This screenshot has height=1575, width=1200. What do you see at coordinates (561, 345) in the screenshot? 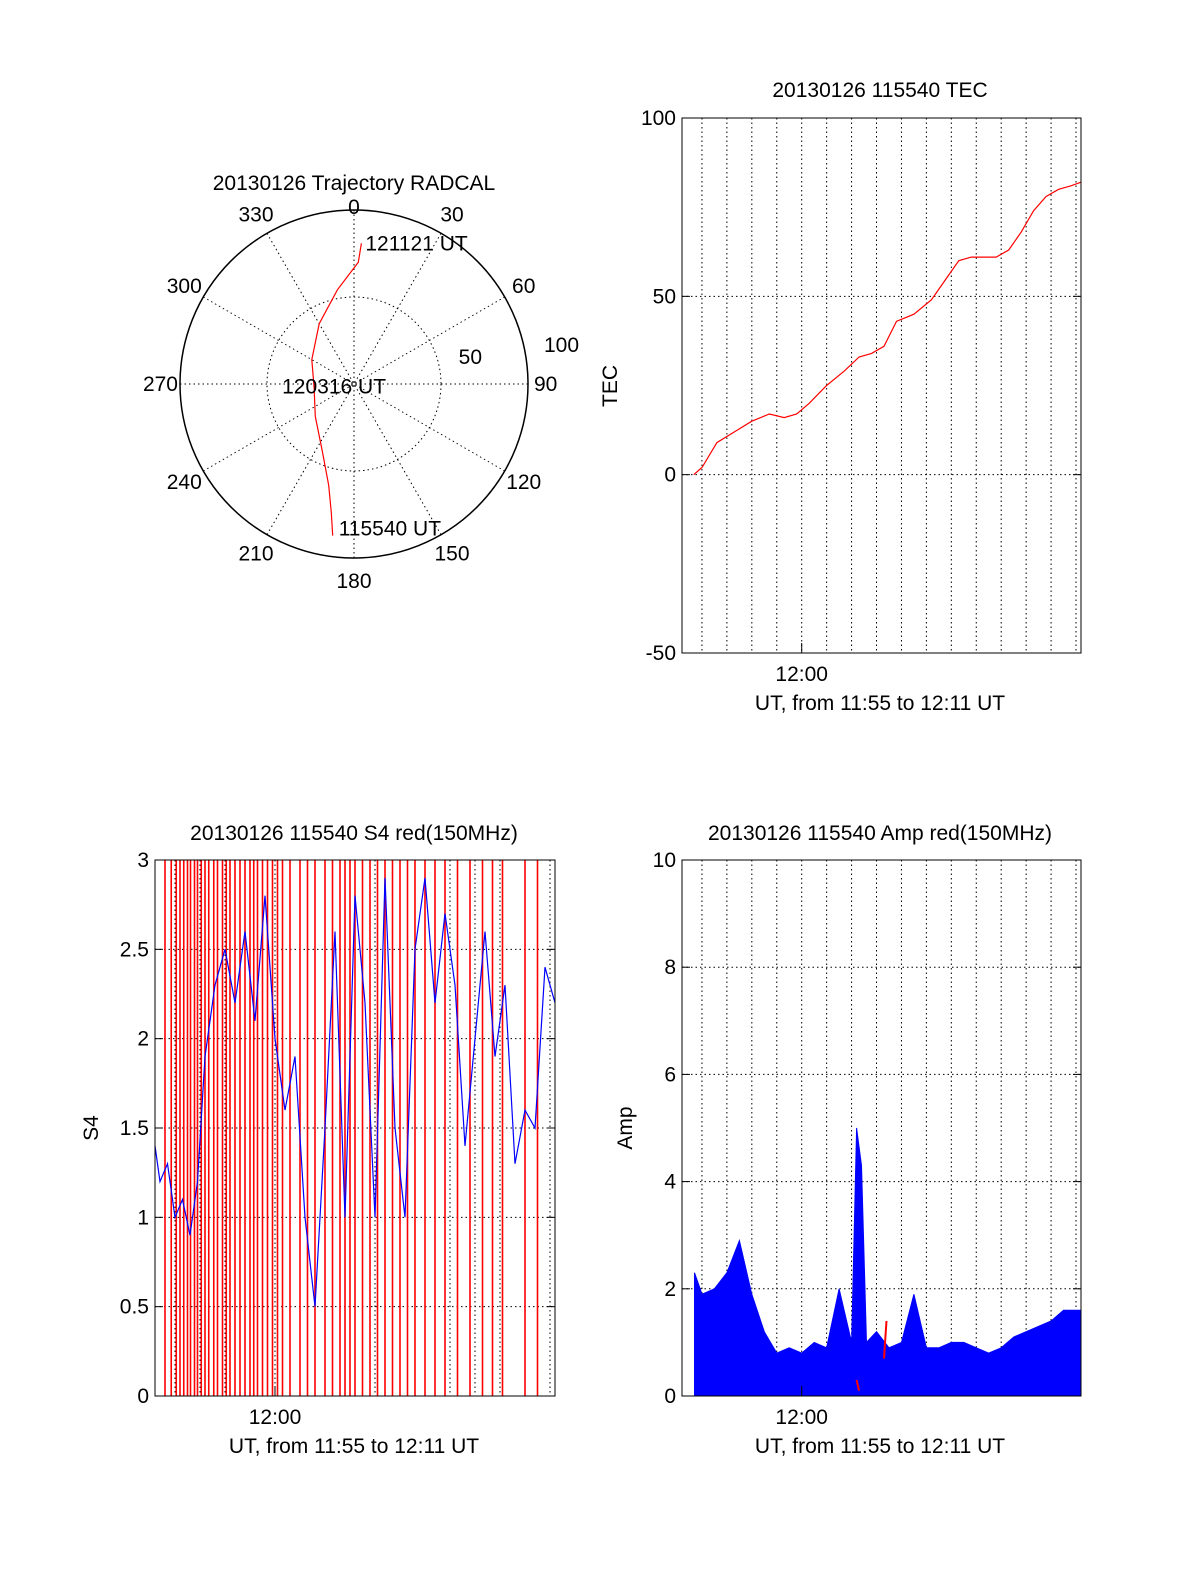
I see `radial-tick-label-100: 100` at bounding box center [561, 345].